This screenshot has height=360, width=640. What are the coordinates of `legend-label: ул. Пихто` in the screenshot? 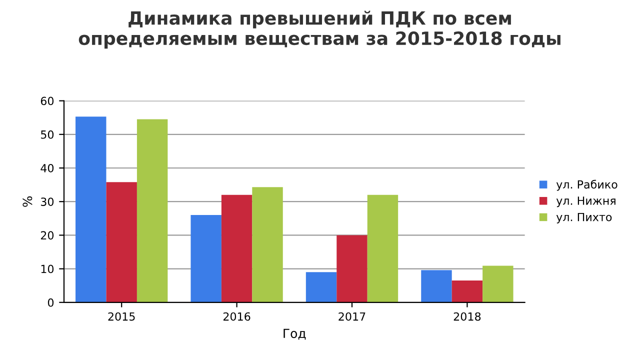 It's located at (584, 218).